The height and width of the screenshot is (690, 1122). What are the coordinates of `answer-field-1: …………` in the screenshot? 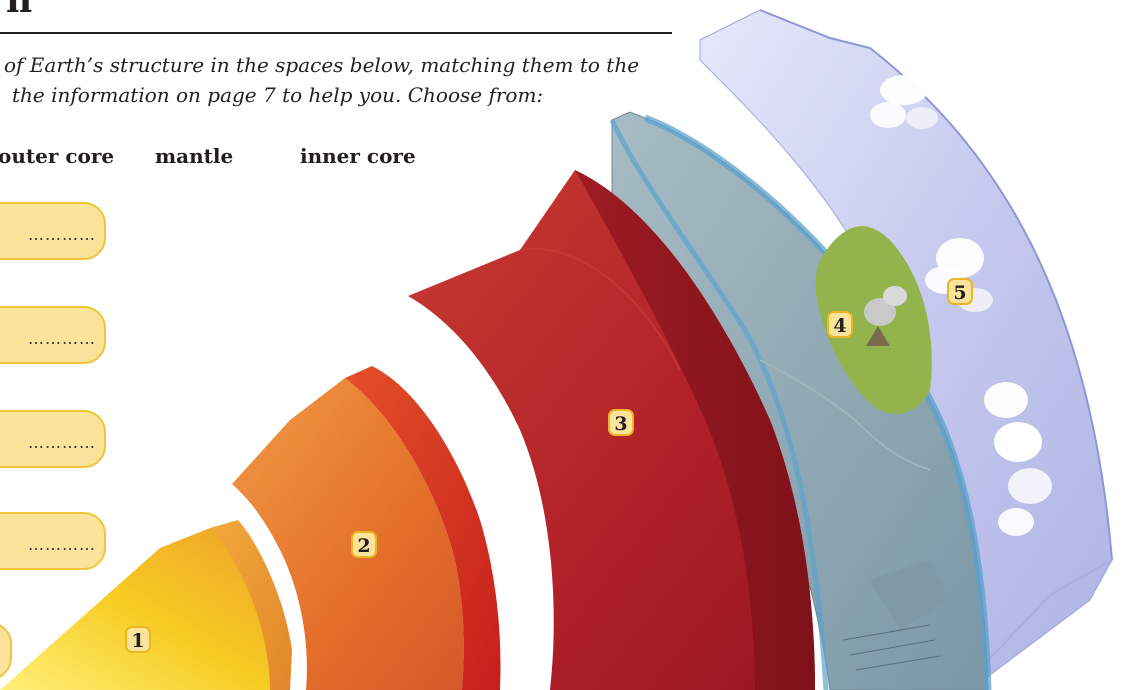 It's located at (53, 231).